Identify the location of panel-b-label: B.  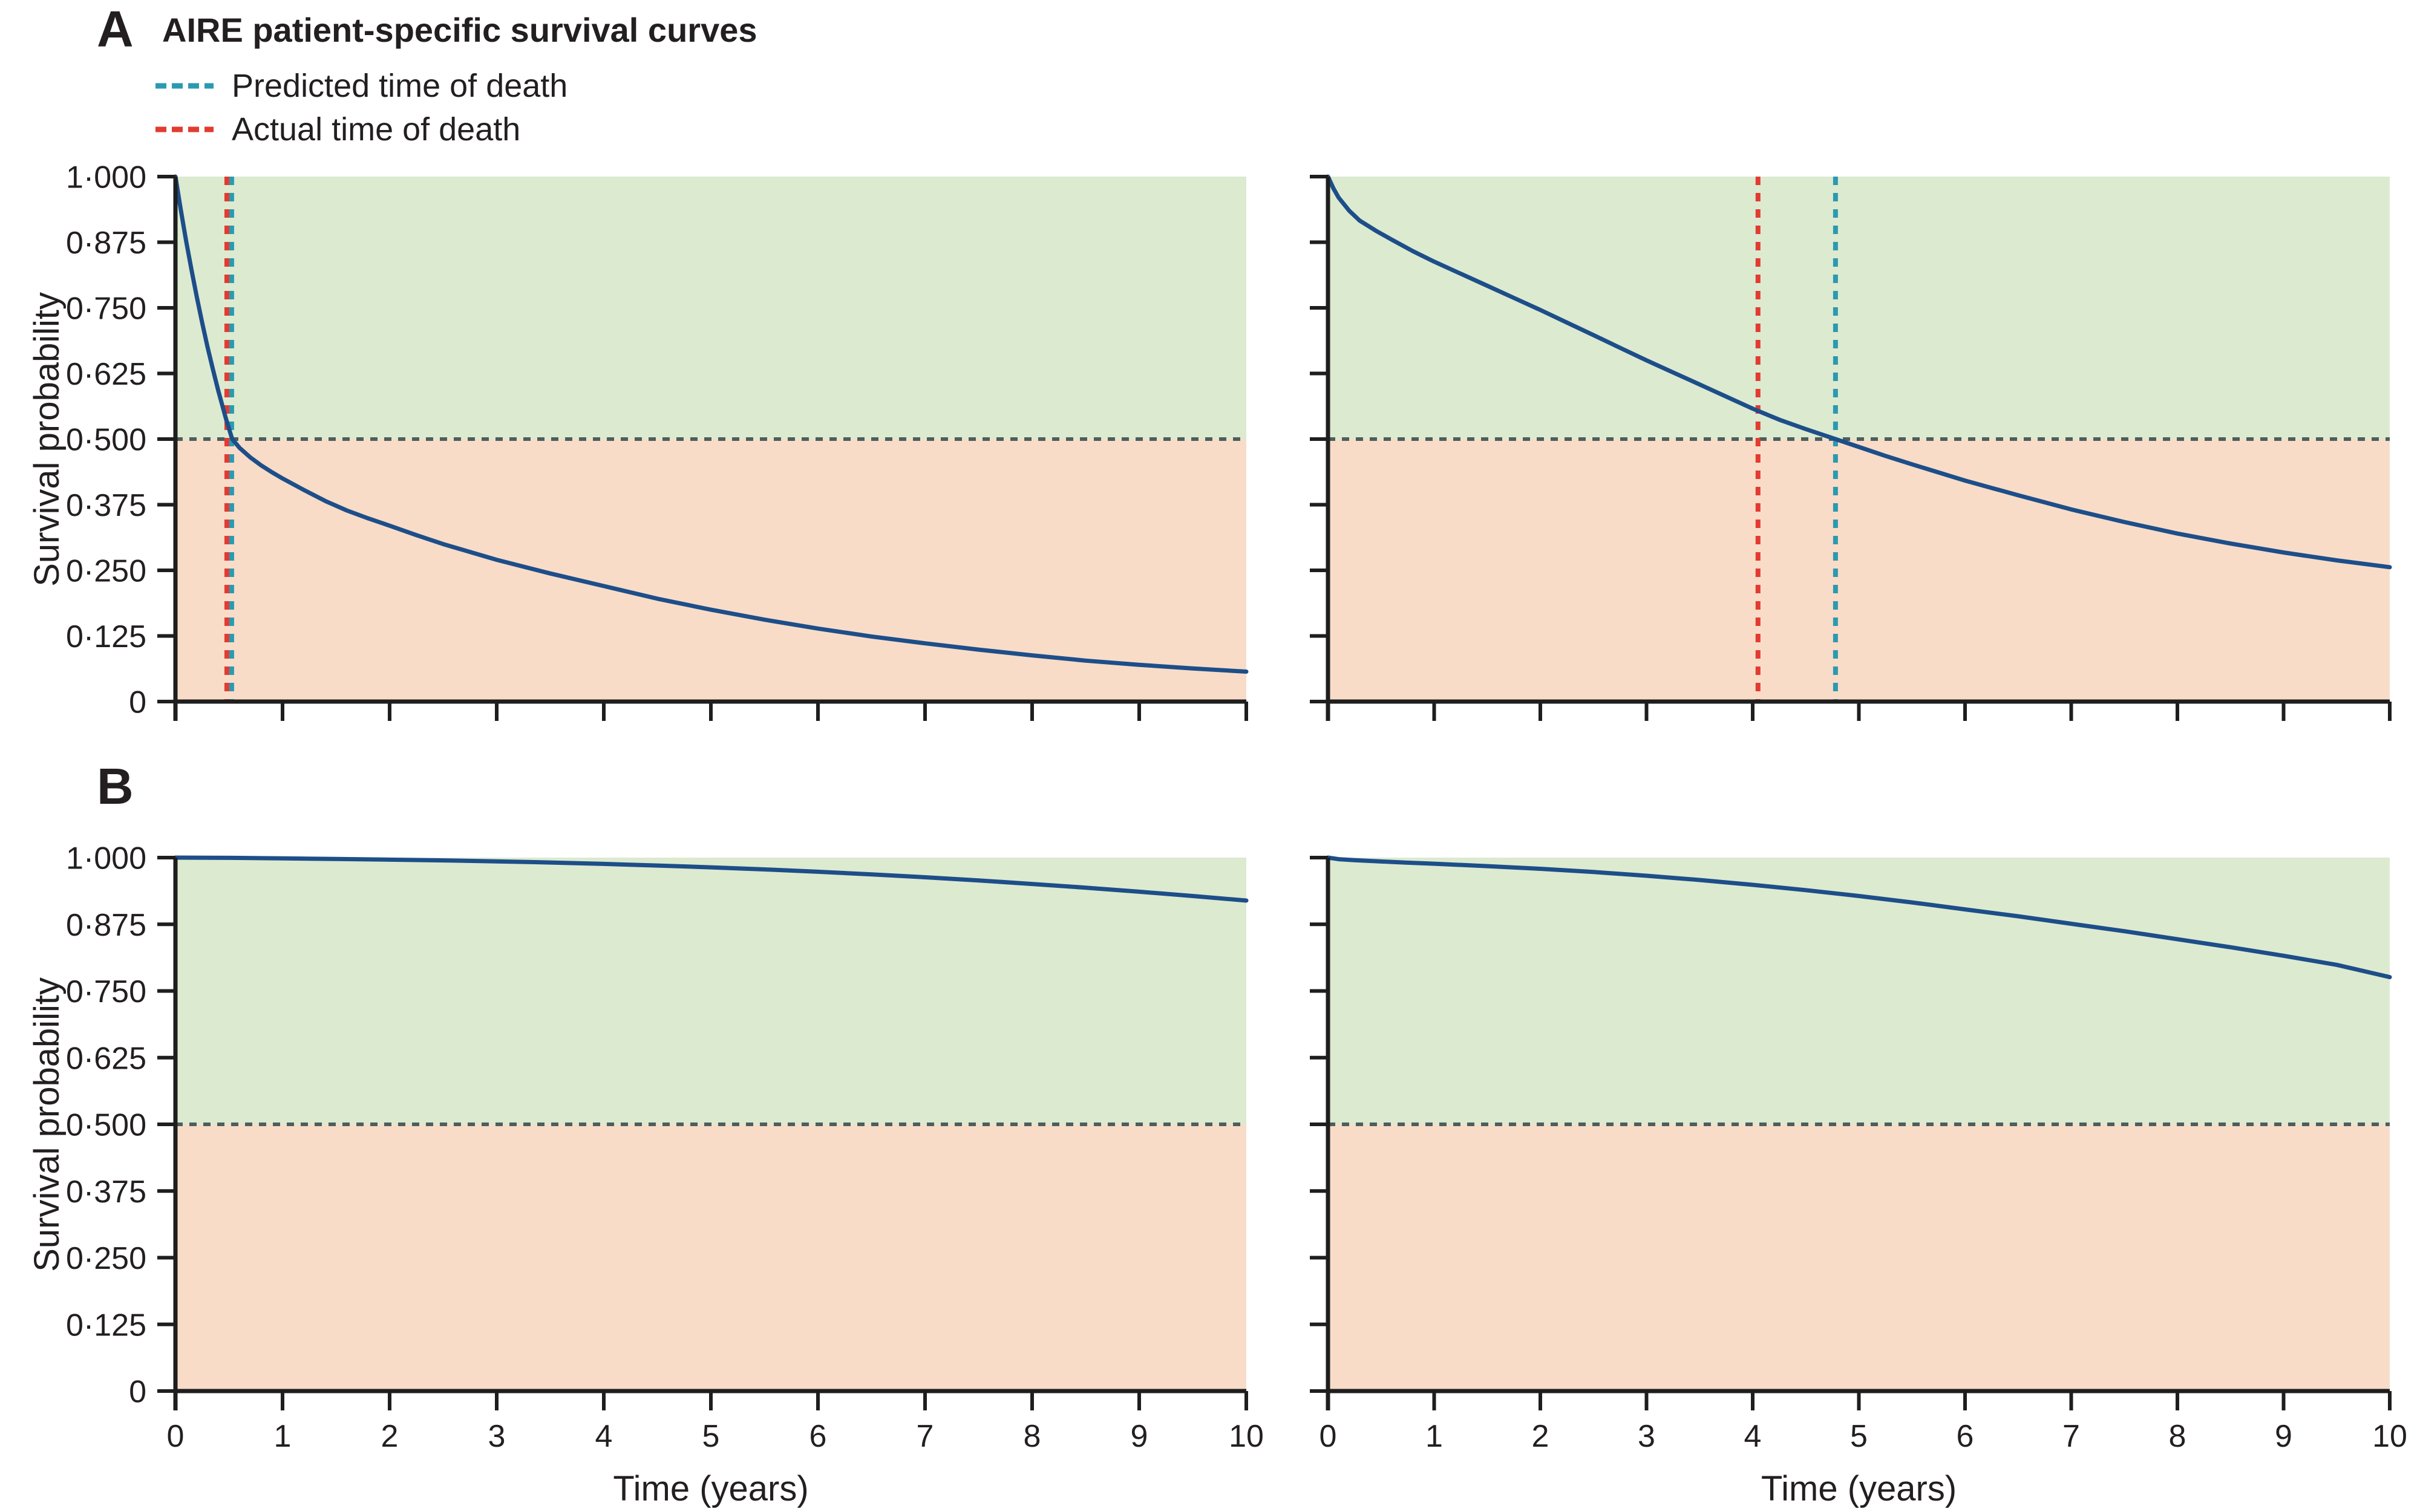
(115, 787).